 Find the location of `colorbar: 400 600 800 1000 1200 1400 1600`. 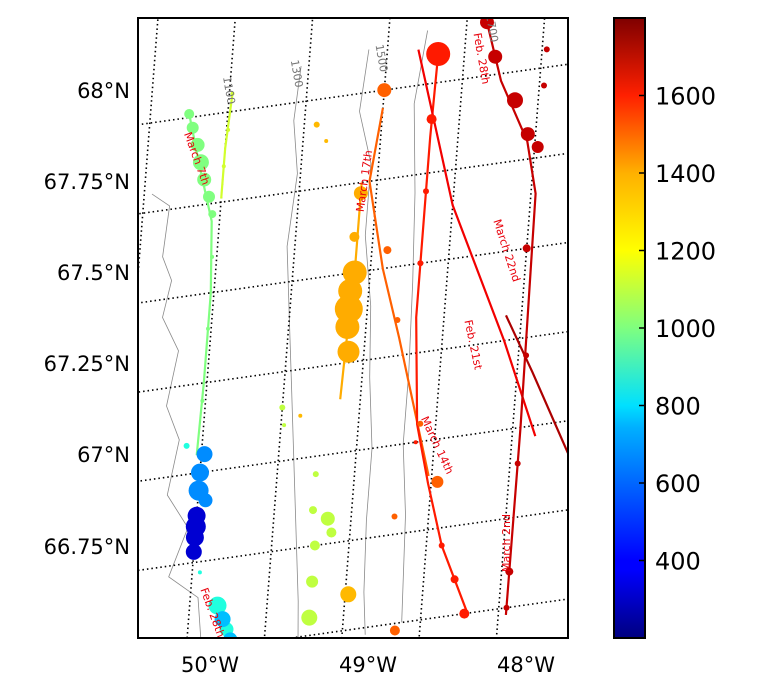

colorbar: 400 600 800 1000 1200 1400 1600 is located at coordinates (665, 328).